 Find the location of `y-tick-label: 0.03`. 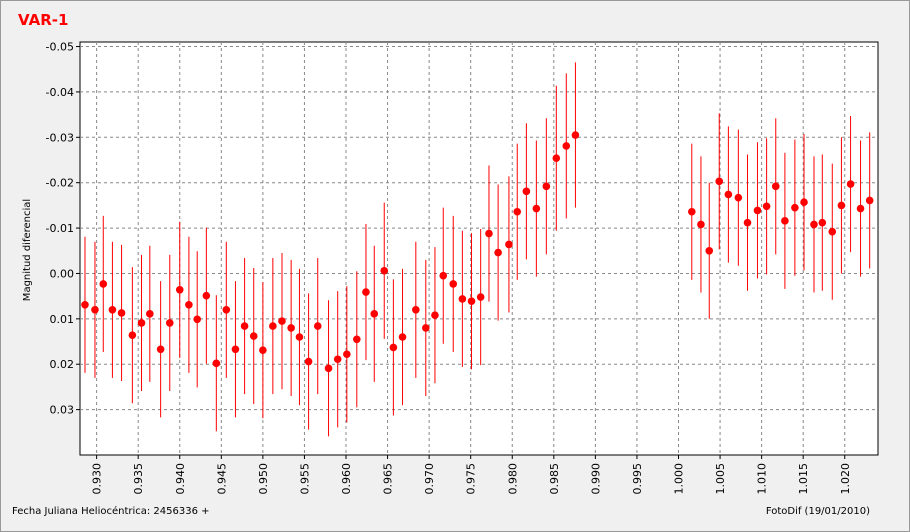

y-tick-label: 0.03 is located at coordinates (62, 410).